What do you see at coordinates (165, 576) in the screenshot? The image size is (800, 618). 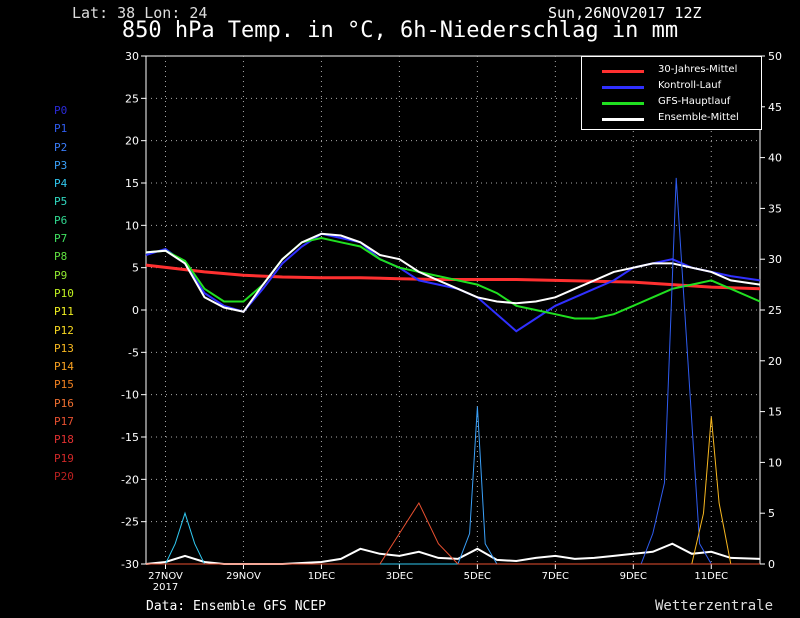 I see `x-tick-label: 27NOV` at bounding box center [165, 576].